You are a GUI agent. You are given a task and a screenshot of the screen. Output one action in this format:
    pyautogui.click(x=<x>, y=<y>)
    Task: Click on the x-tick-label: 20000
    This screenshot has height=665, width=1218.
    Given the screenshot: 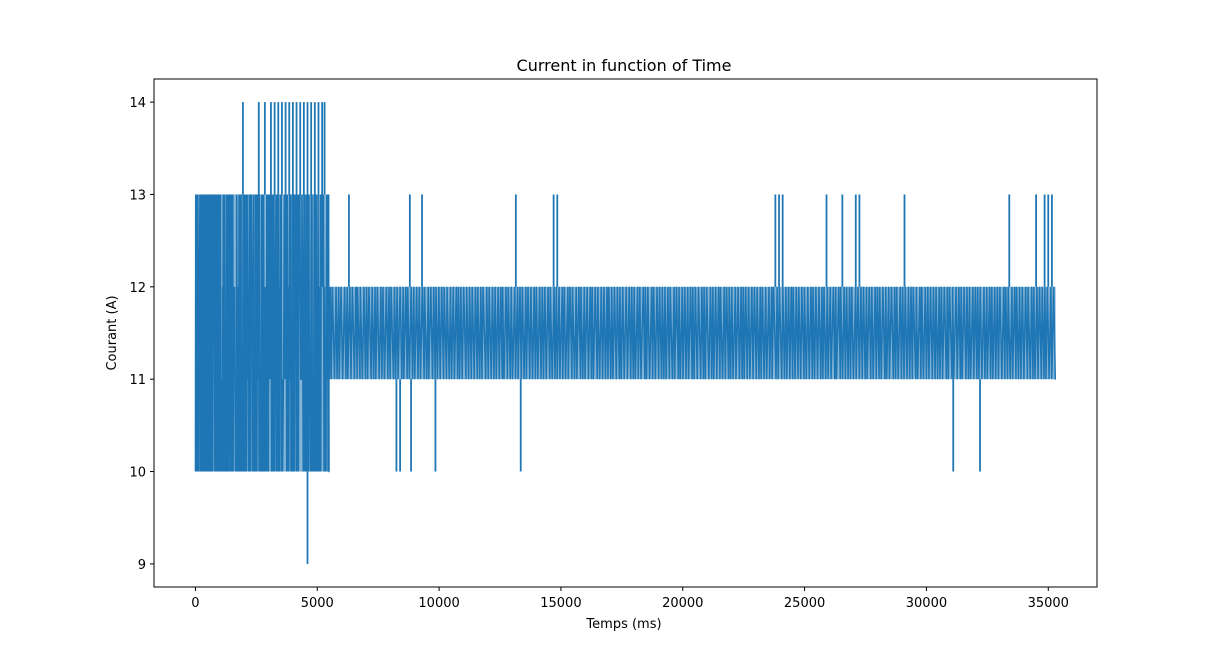 What is the action you would take?
    pyautogui.click(x=682, y=603)
    